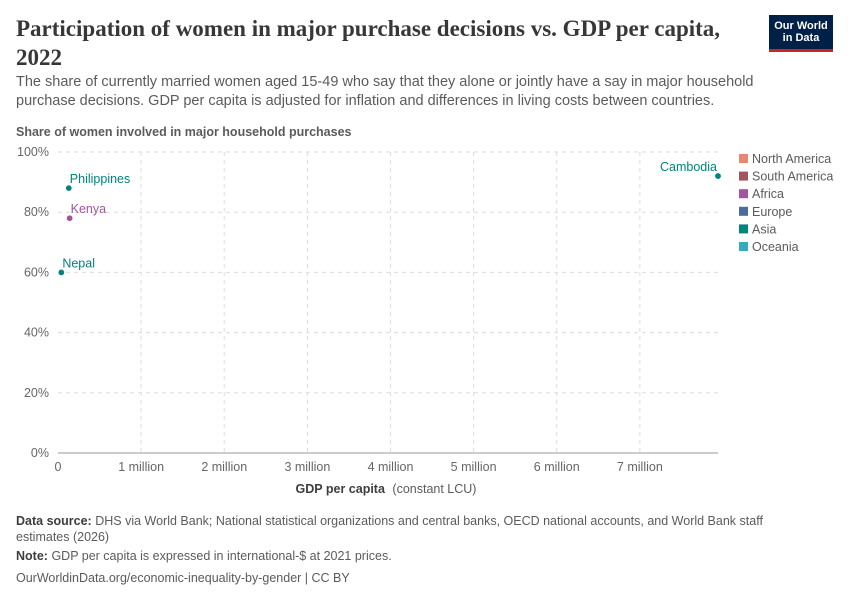 Image resolution: width=850 pixels, height=600 pixels. What do you see at coordinates (801, 26) in the screenshot?
I see `logo-line-1: Our World` at bounding box center [801, 26].